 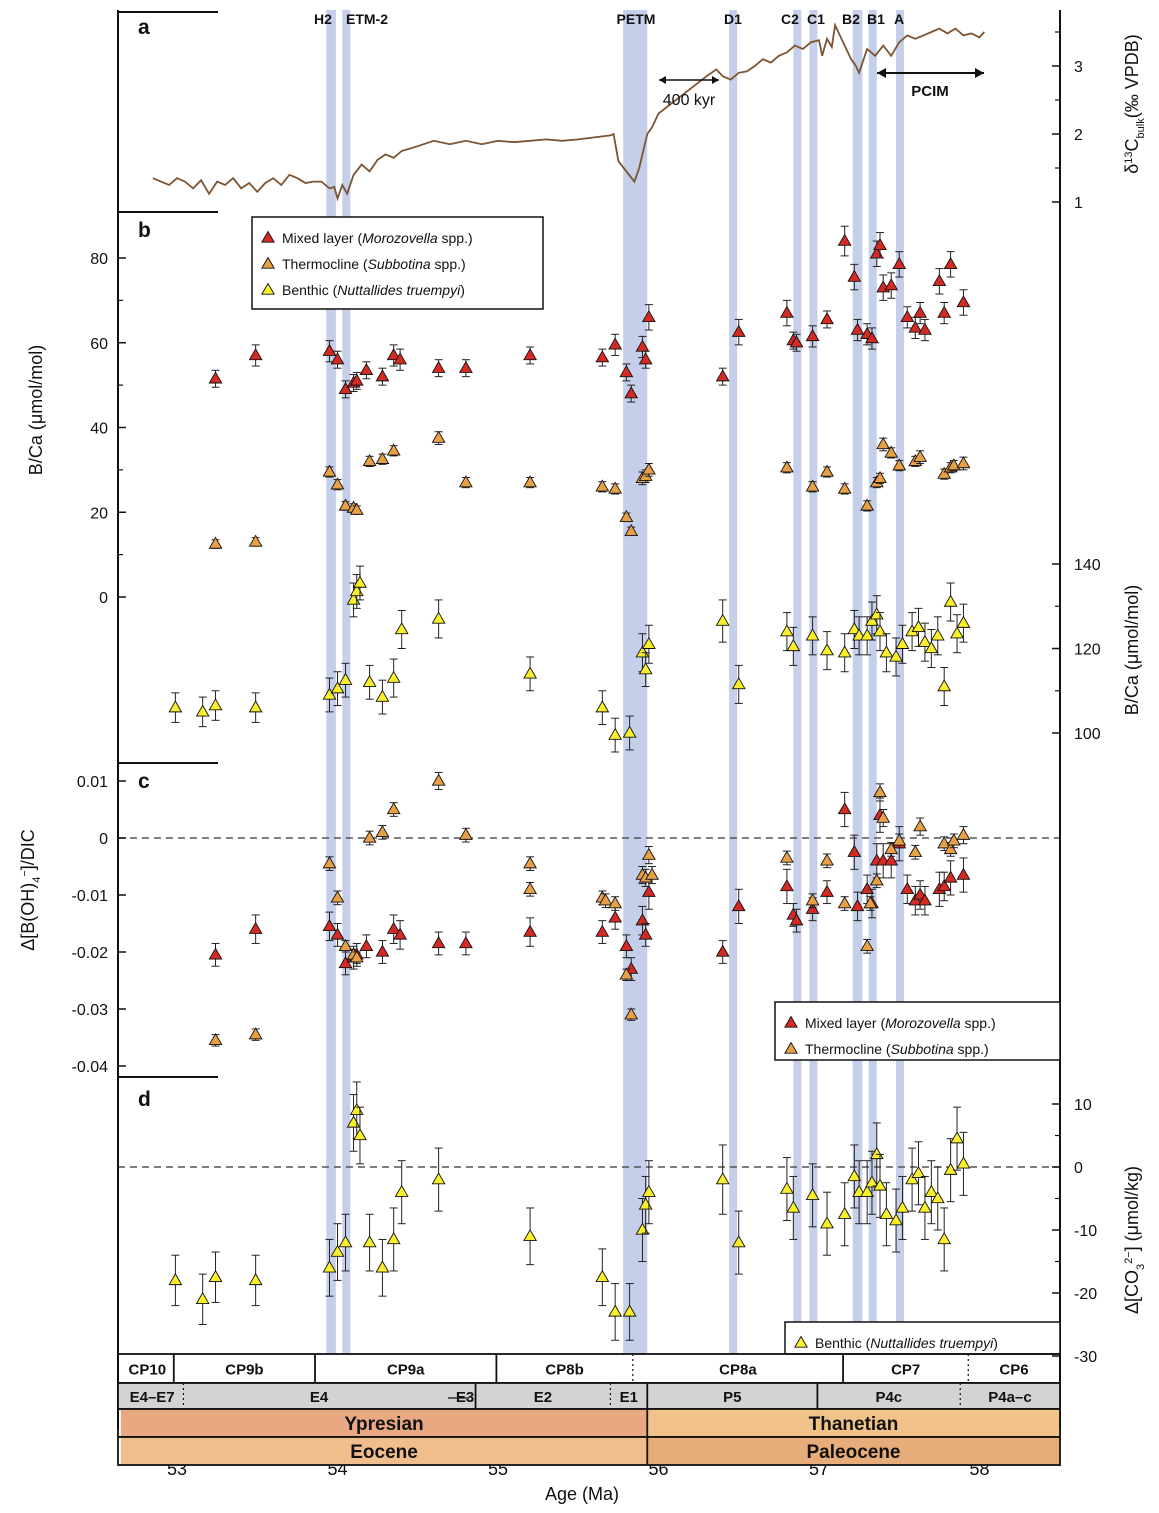 I want to click on y-tick-label-c: -0.01, so click(x=90, y=896).